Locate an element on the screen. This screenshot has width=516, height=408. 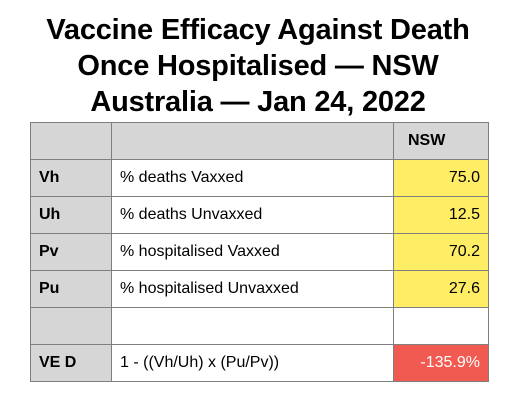
row-value-cell is located at coordinates (441, 326).